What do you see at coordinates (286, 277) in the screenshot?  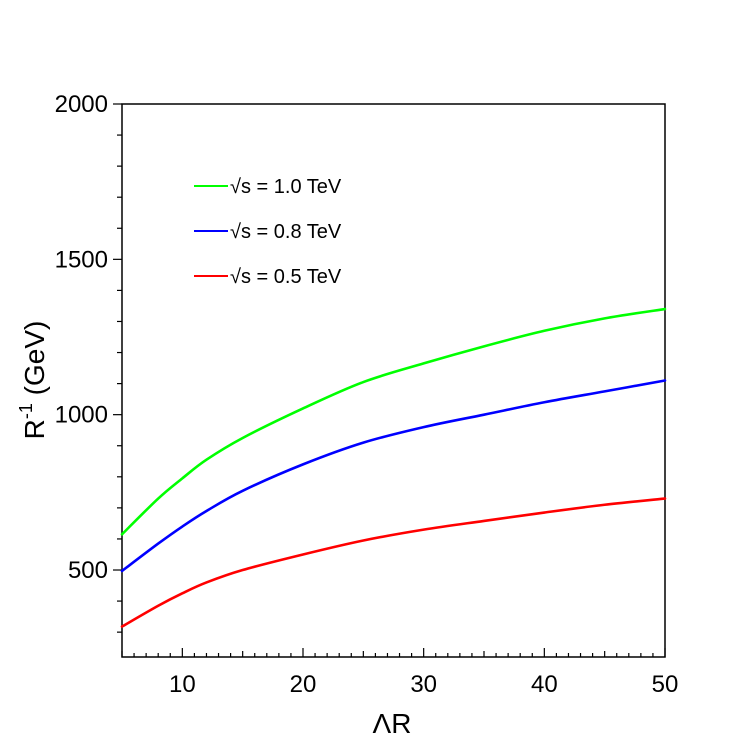 I see `legend-label-2: √s = 0.5 TeV` at bounding box center [286, 277].